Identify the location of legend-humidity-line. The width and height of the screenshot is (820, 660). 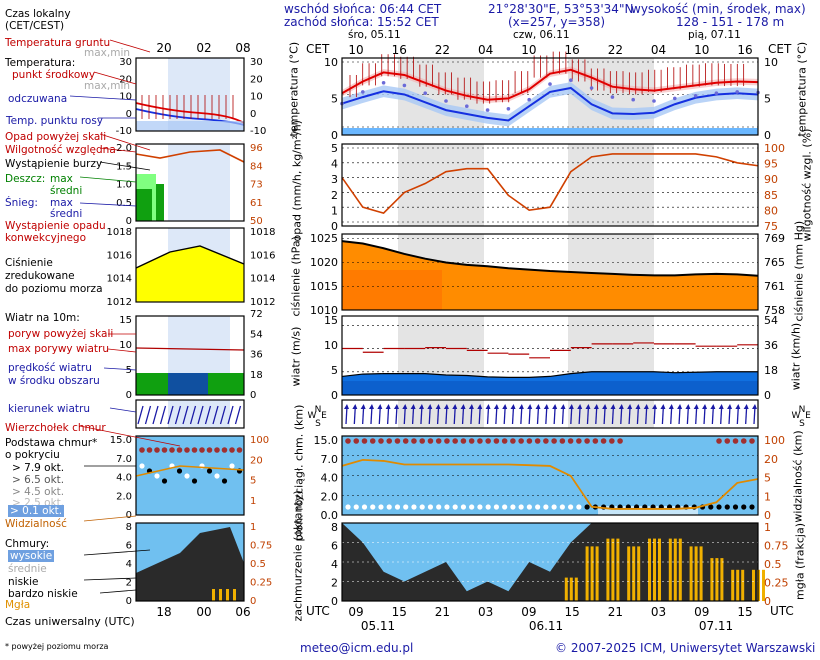
(190, 156).